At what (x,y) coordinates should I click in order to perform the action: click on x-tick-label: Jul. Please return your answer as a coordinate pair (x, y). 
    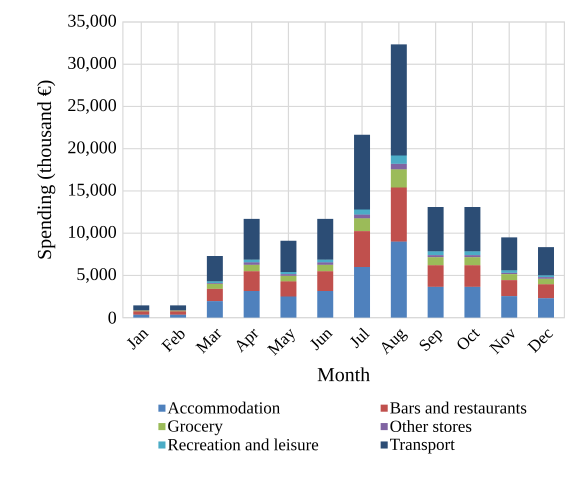
    Looking at the image, I should click on (360, 337).